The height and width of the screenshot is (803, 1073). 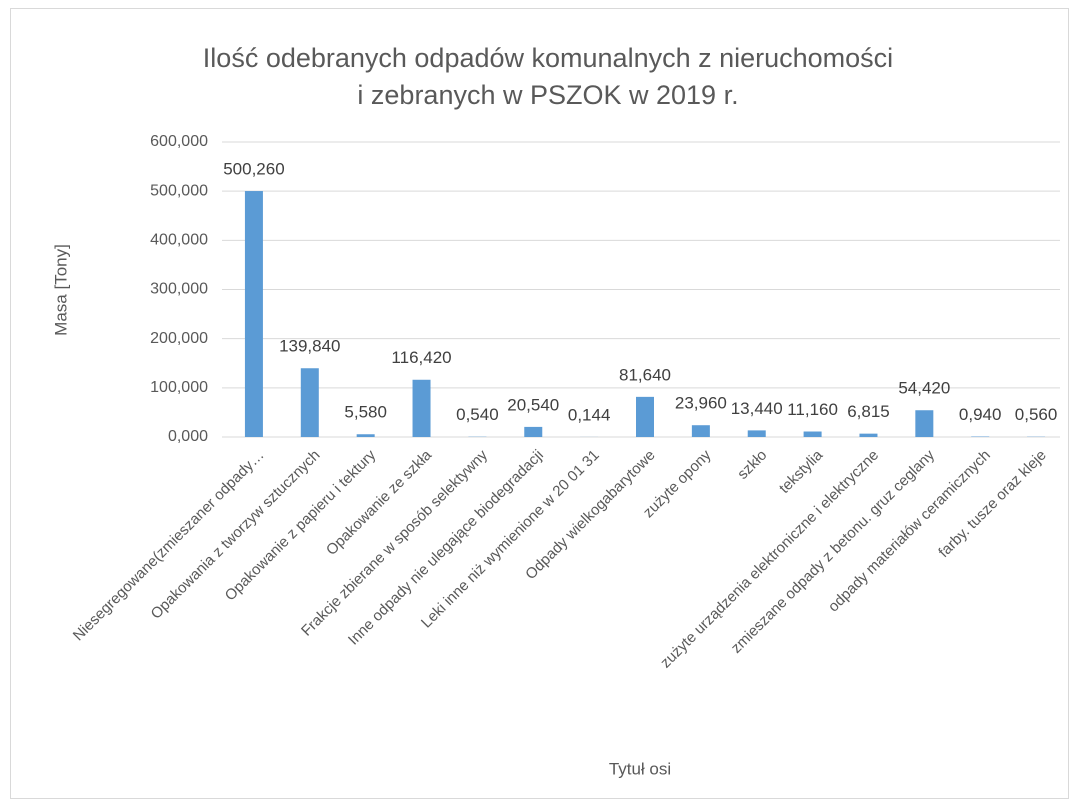 I want to click on data-label: 116,420, so click(x=421, y=357).